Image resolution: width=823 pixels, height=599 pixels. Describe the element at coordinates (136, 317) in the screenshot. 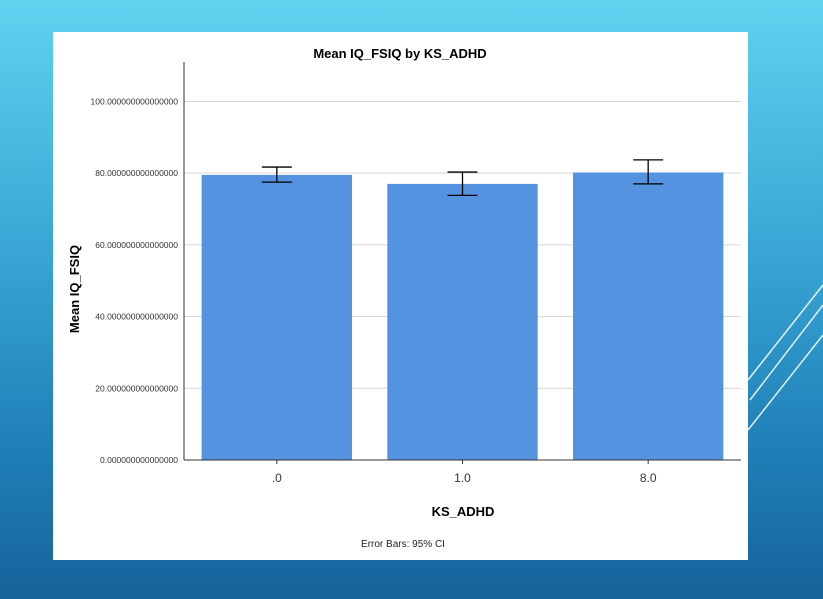

I see `y-tick-label: 40.000000000000000` at that location.